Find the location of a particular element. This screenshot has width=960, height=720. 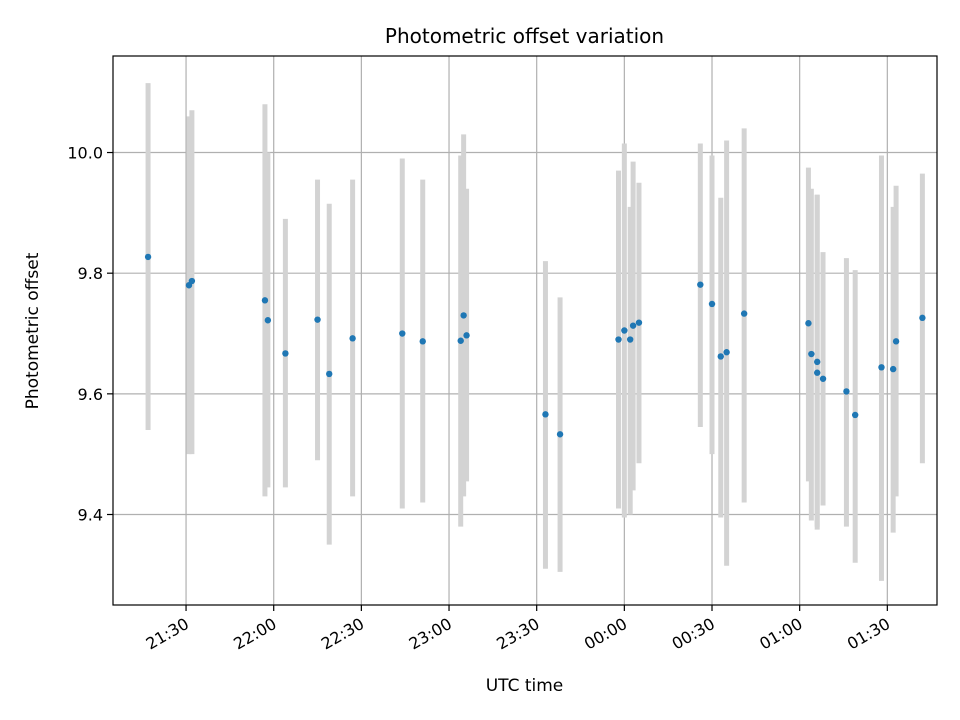

x-tick-label: 23:30 is located at coordinates (517, 634).